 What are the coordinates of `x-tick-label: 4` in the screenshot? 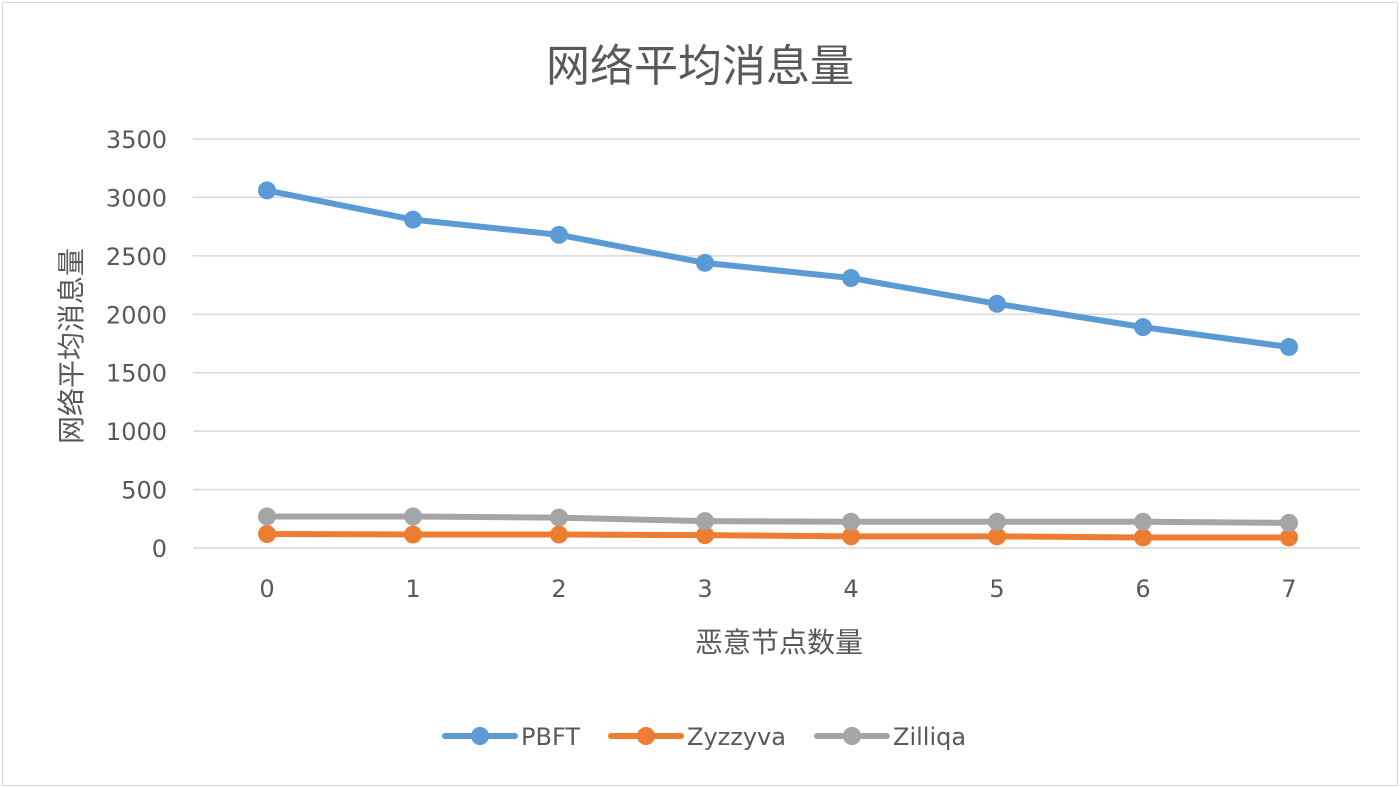 It's located at (850, 589).